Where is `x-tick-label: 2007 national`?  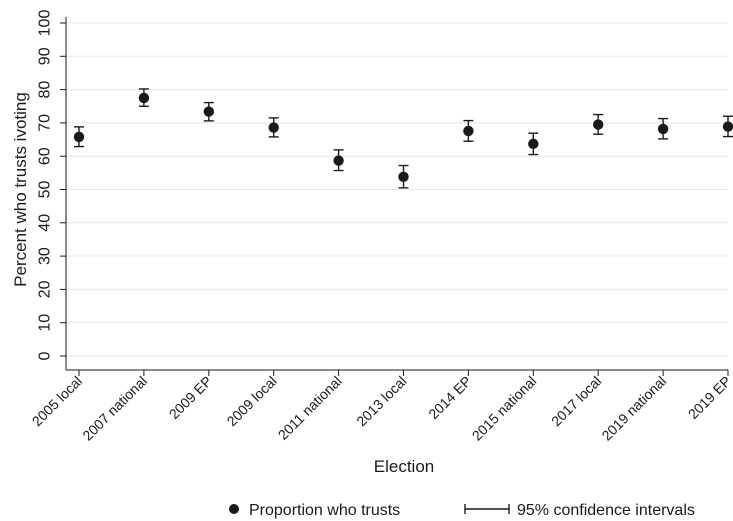 x-tick-label: 2007 national is located at coordinates (114, 408).